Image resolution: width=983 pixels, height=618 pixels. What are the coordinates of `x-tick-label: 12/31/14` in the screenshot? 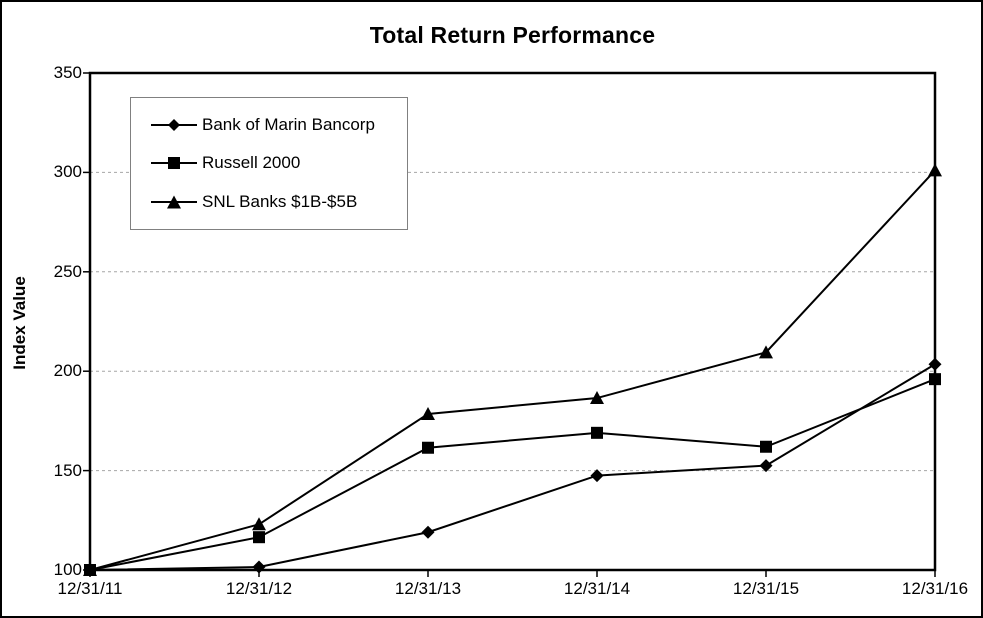 It's located at (597, 588).